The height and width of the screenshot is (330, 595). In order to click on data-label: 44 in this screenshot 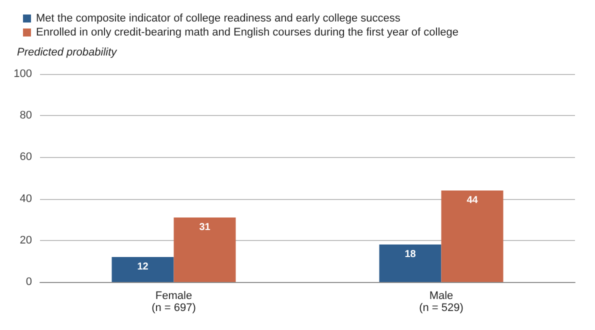, I will do `click(472, 200)`.